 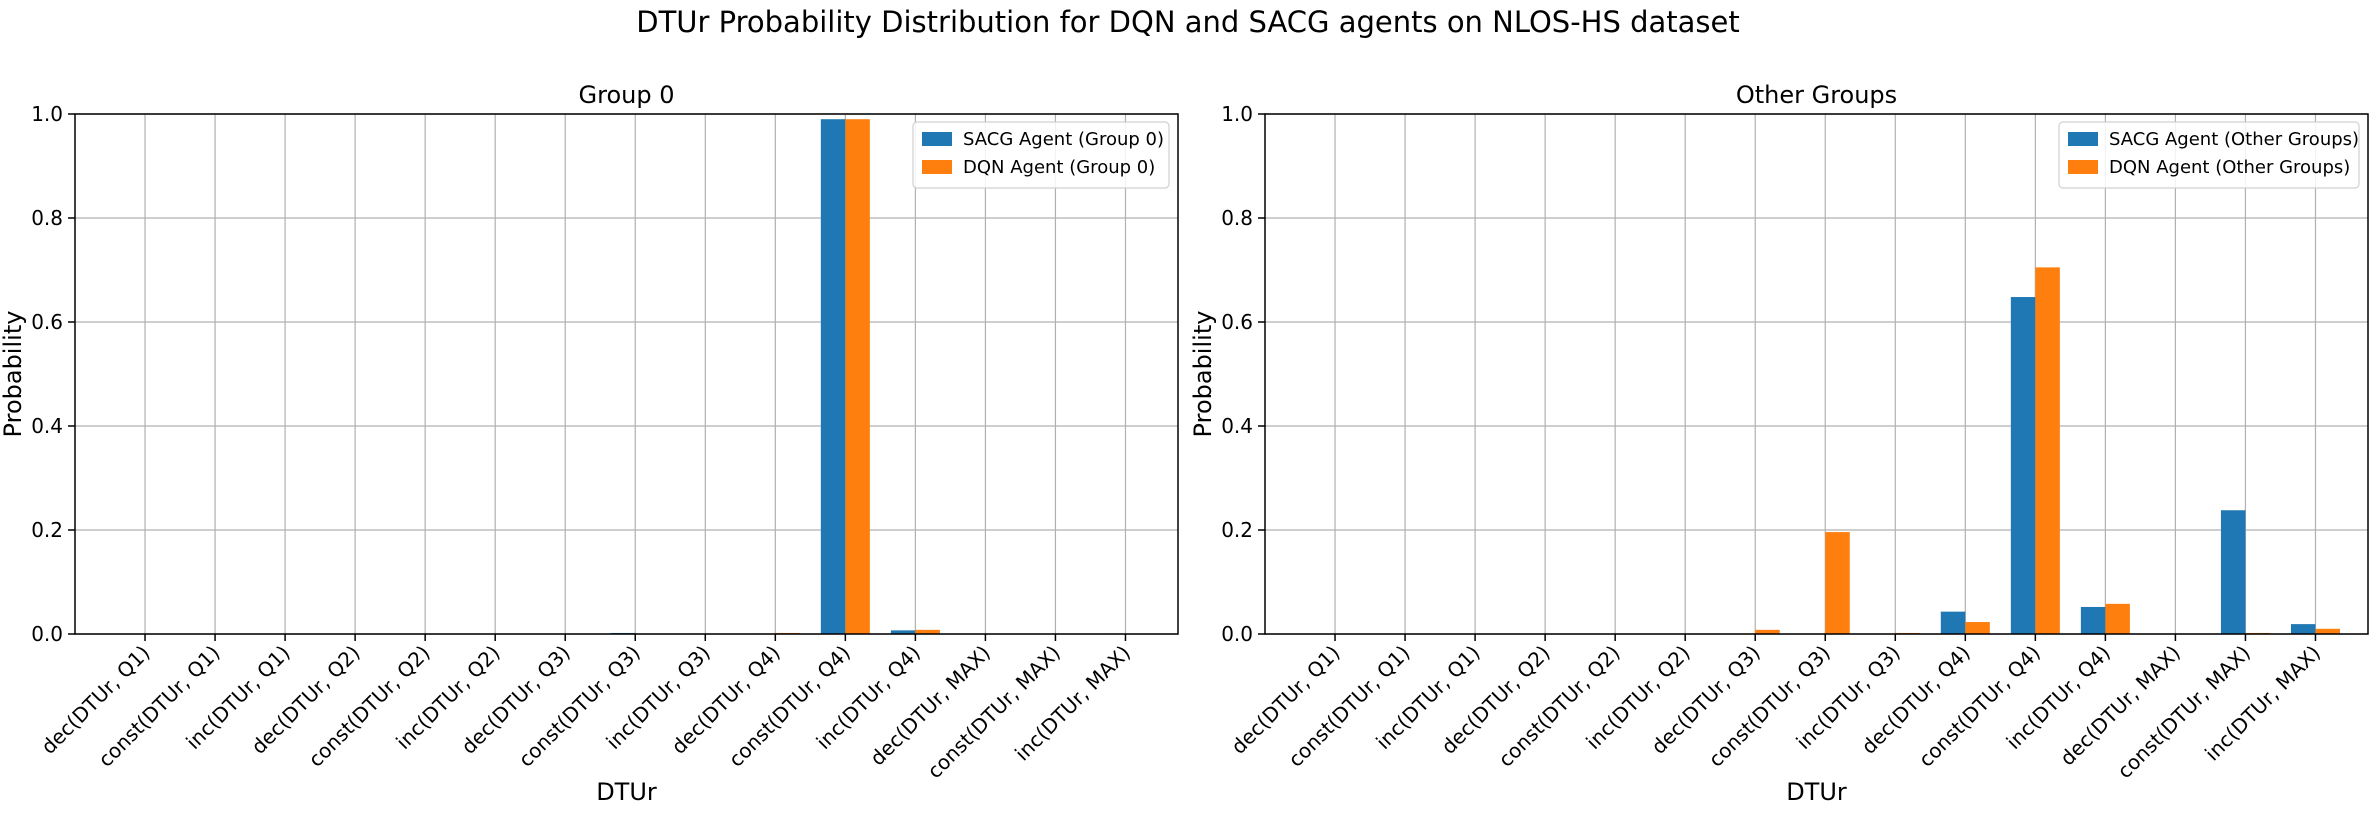 I want to click on legend-label: DQN Agent (Group 0), so click(x=1059, y=167).